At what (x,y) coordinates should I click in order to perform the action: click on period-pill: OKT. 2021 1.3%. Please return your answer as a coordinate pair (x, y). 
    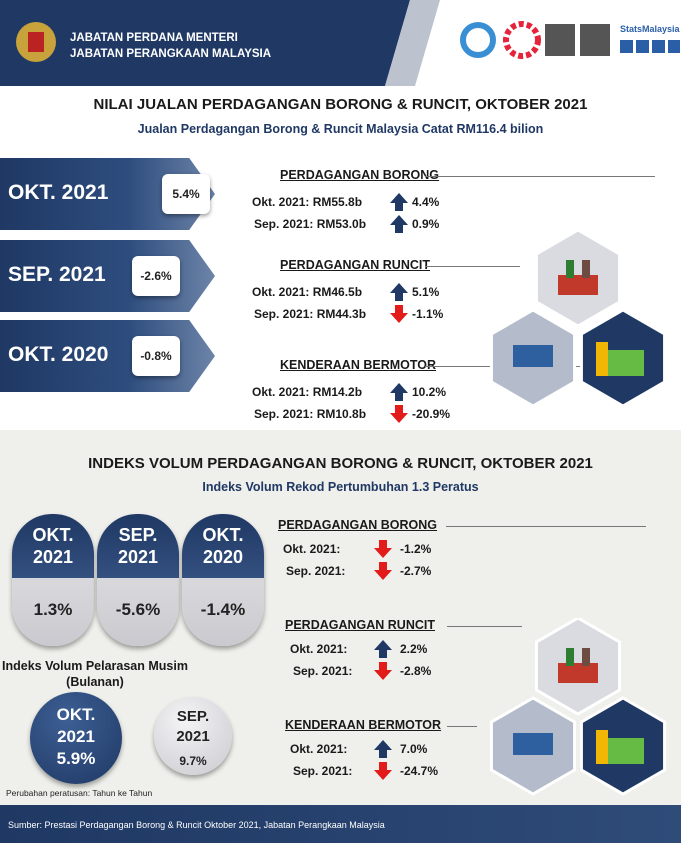
    Looking at the image, I should click on (53, 580).